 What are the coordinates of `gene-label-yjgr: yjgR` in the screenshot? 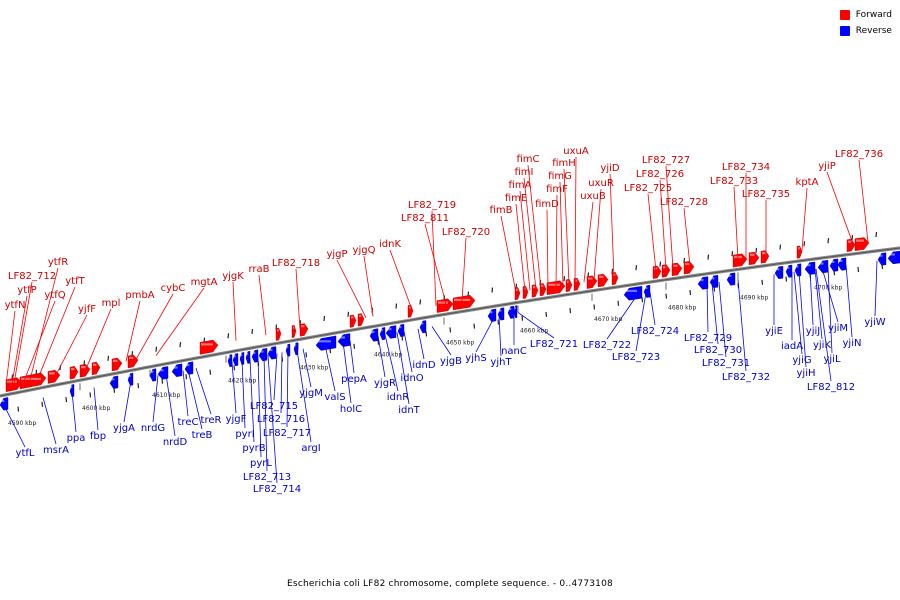 It's located at (385, 383).